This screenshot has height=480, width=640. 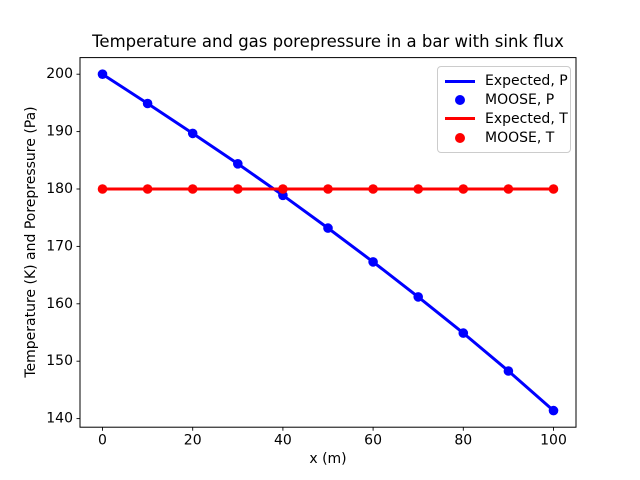 What do you see at coordinates (59, 189) in the screenshot?
I see `svg-text: 180` at bounding box center [59, 189].